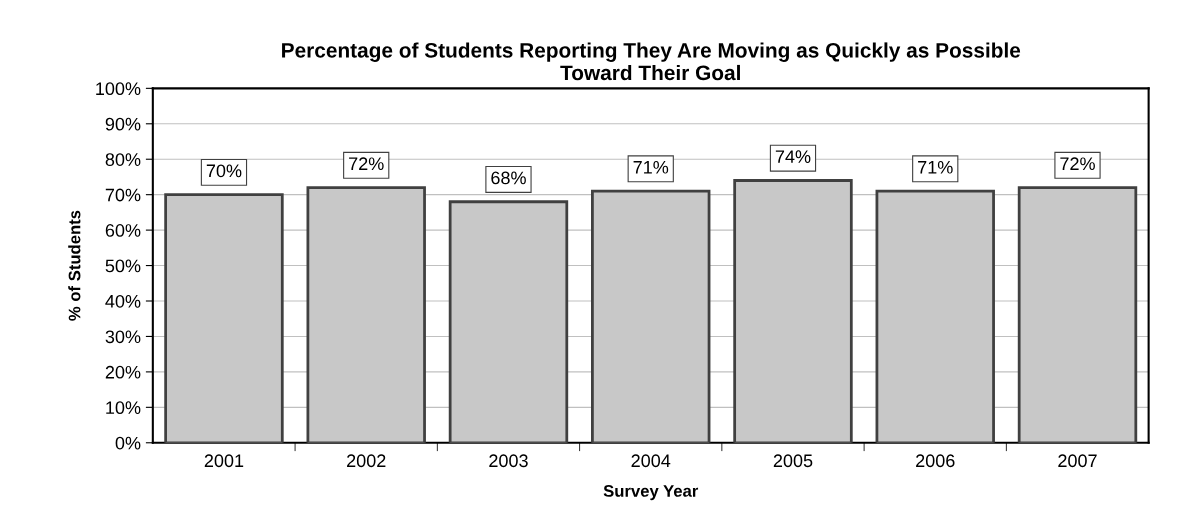 This screenshot has height=529, width=1194. I want to click on x-tick-label: 2003, so click(508, 461).